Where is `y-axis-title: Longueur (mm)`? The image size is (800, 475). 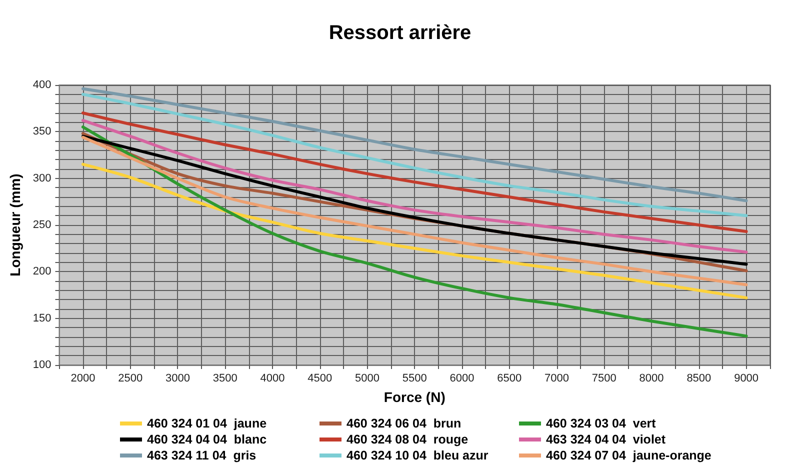
y-axis-title: Longueur (mm) is located at coordinates (15, 225).